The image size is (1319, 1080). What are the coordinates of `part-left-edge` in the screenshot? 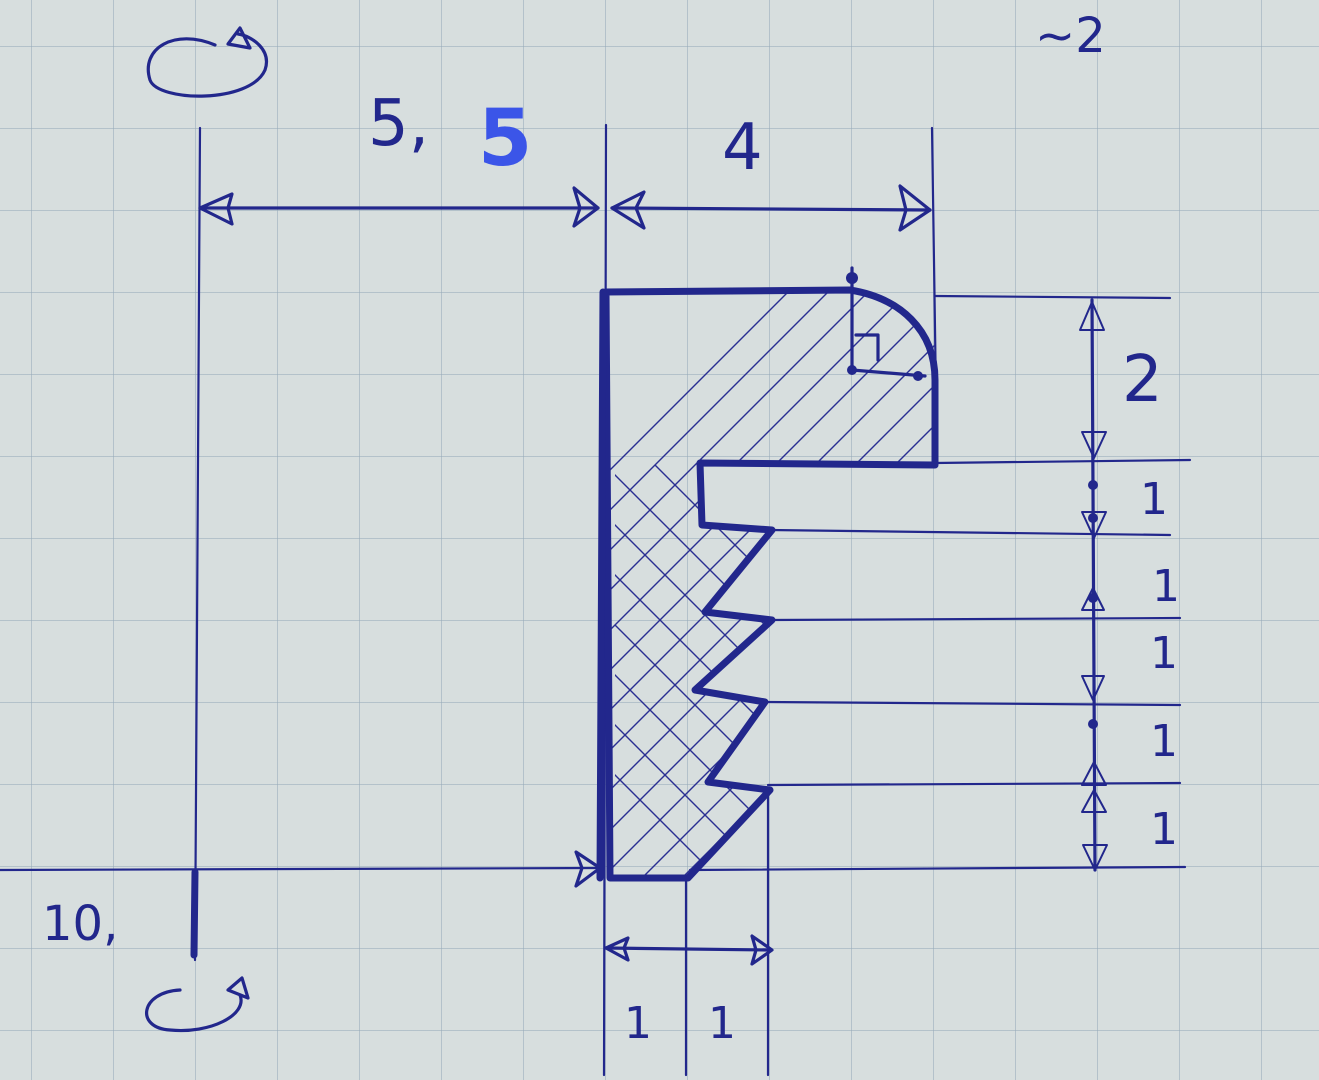 It's located at (601, 585).